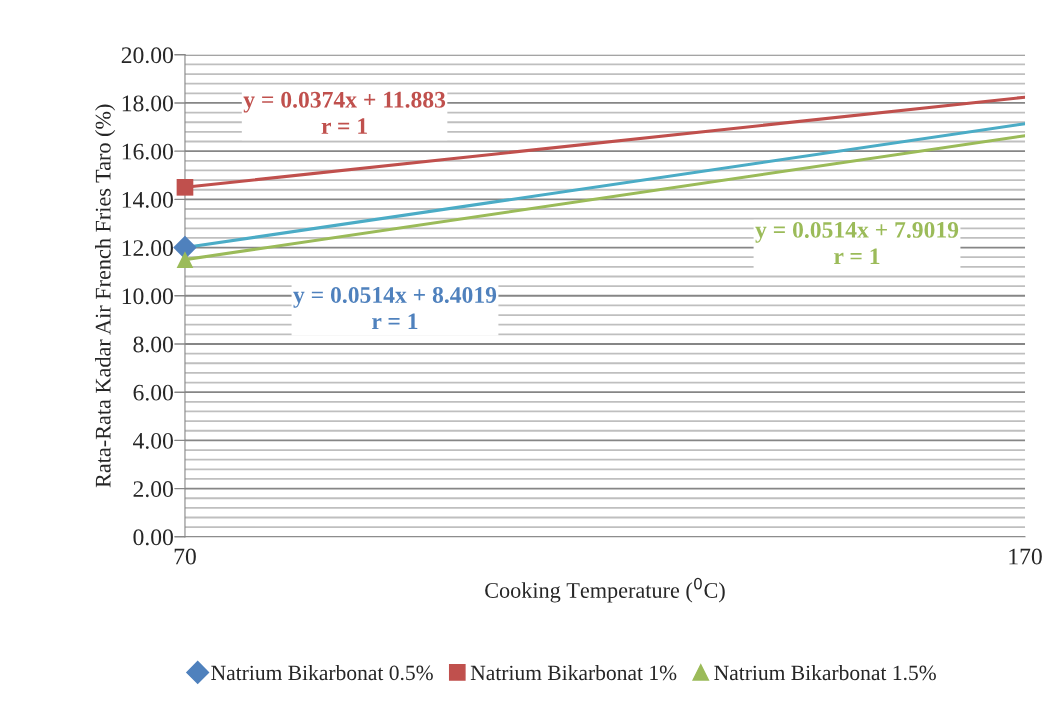 This screenshot has width=1060, height=711. I want to click on y-tick-label: 16.00, so click(147, 151).